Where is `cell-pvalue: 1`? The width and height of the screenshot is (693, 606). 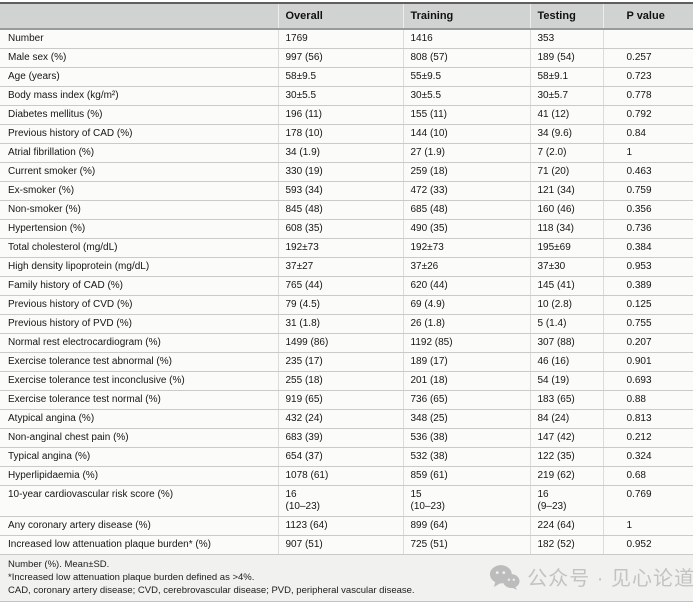
cell-pvalue: 1 is located at coordinates (647, 153).